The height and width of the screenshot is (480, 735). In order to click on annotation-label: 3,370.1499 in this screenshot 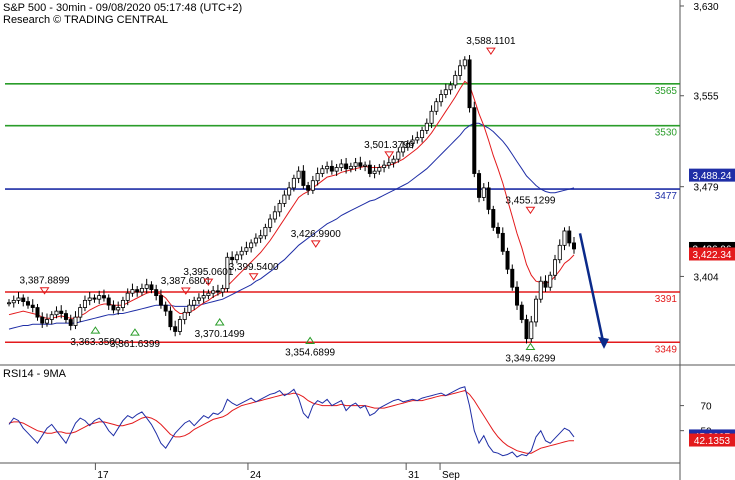, I will do `click(220, 334)`.